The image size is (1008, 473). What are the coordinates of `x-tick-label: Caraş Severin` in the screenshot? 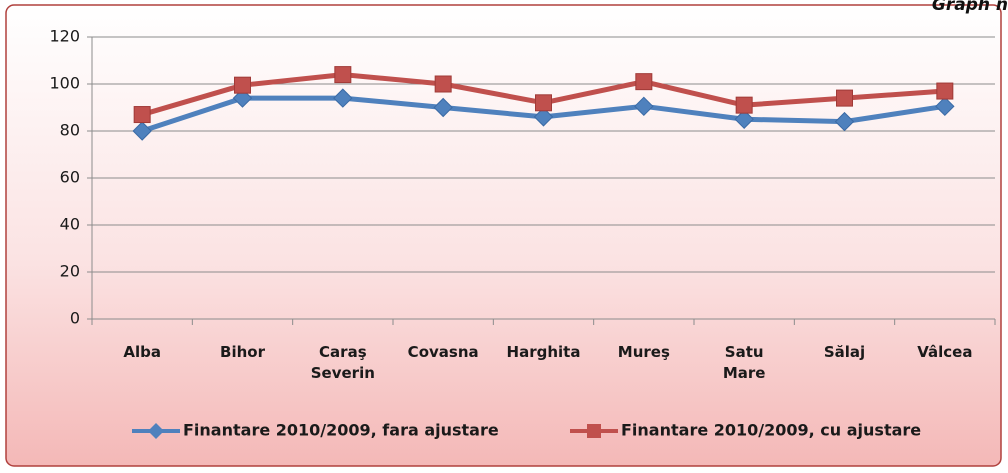 It's located at (343, 363).